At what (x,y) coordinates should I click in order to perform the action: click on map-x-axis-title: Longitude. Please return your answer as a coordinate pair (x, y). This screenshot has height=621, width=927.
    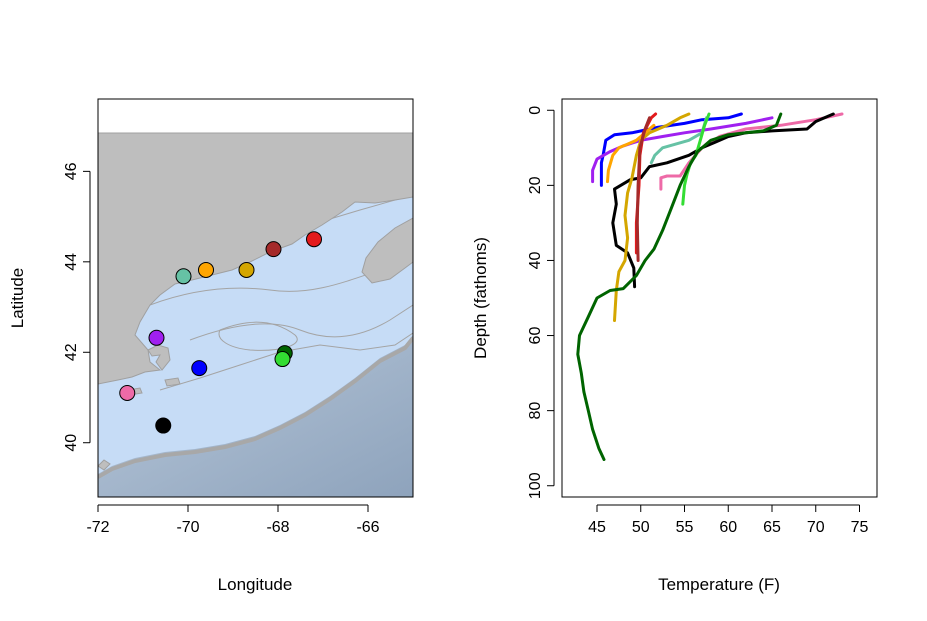
    Looking at the image, I should click on (255, 584).